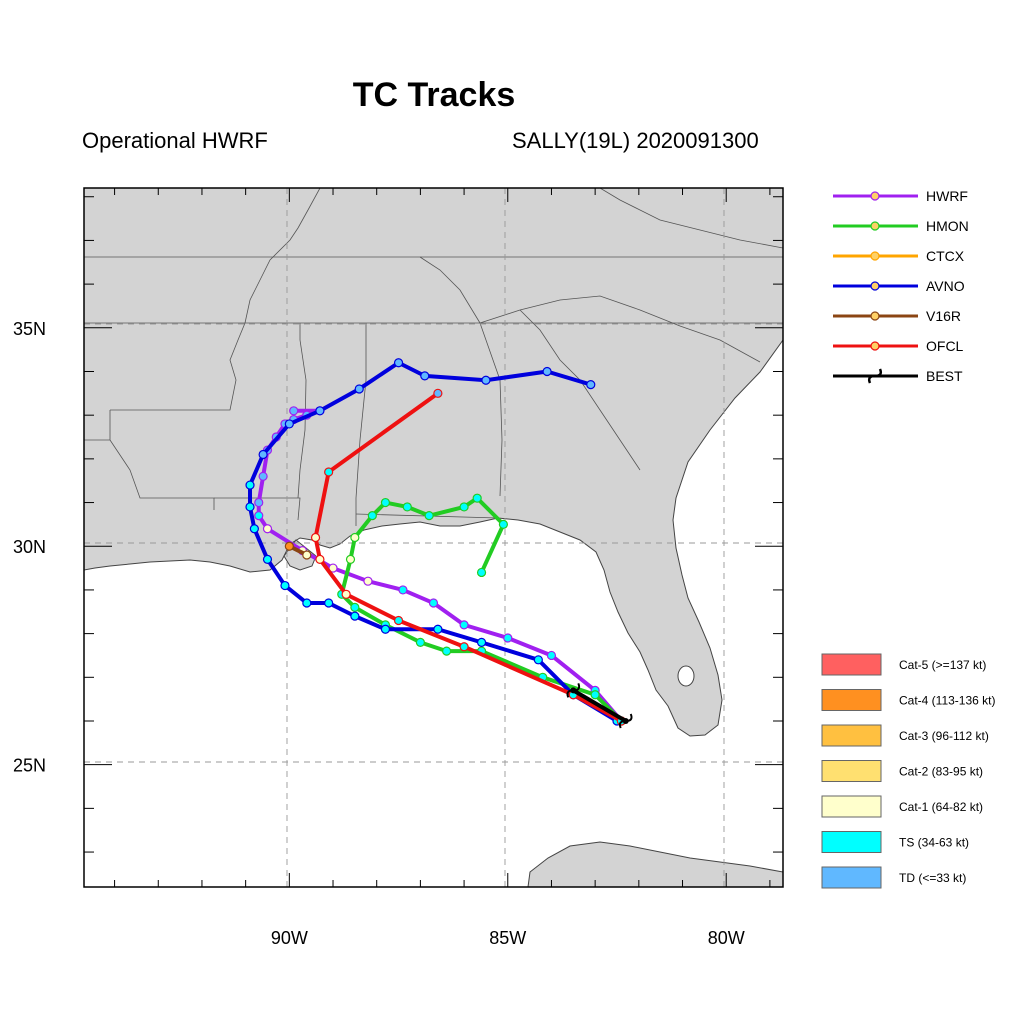 This screenshot has height=1024, width=1024. What do you see at coordinates (947, 701) in the screenshot?
I see `category-label: Cat-4 (113-136 kt)` at bounding box center [947, 701].